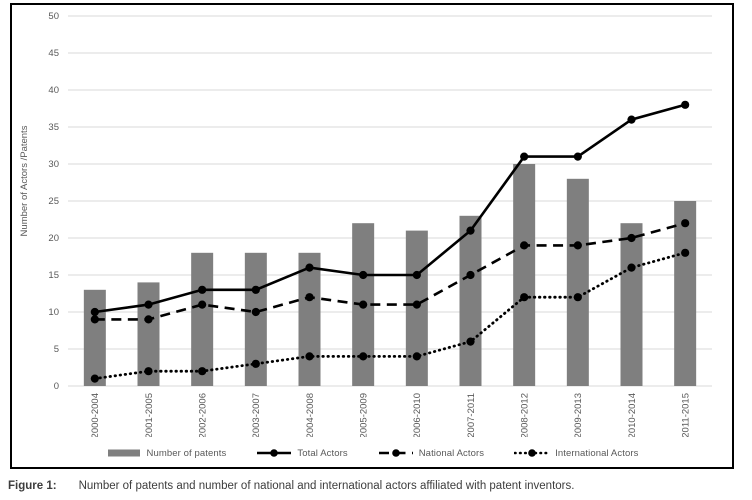 The image size is (752, 500). What do you see at coordinates (203, 415) in the screenshot?
I see `x-tick-label: 2002-2006` at bounding box center [203, 415].